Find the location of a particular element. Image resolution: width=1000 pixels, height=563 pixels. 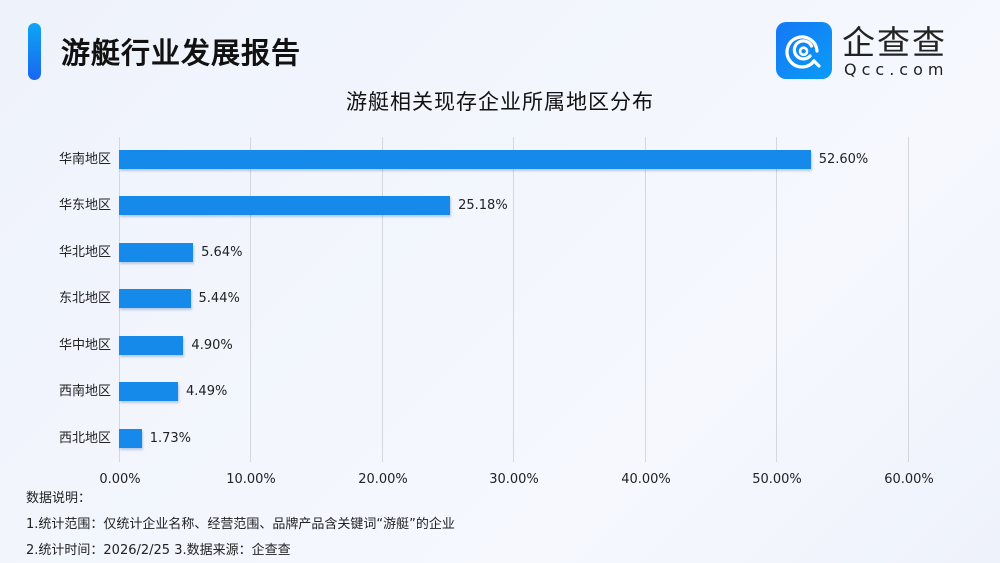

bar-value-label: 1.73% is located at coordinates (170, 438).